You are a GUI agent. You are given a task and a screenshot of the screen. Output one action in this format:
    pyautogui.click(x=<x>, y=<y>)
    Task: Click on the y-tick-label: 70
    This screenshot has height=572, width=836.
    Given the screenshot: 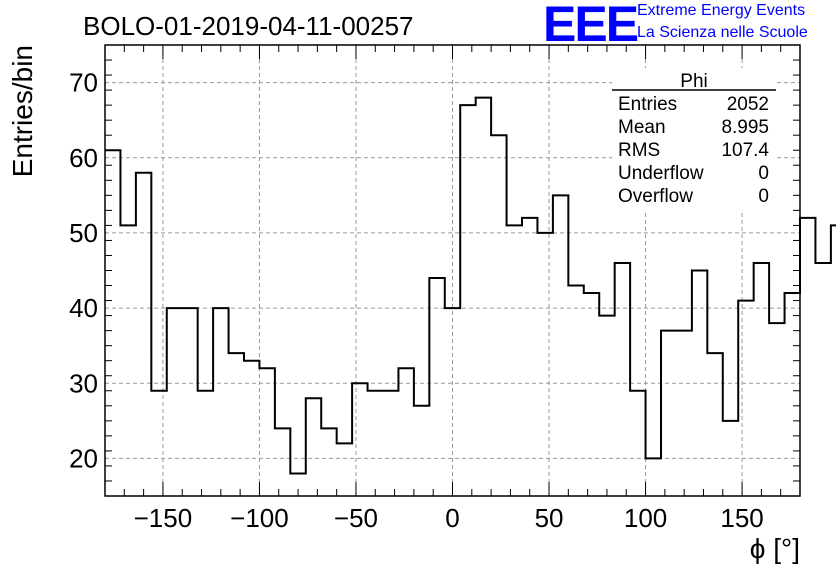 What is the action you would take?
    pyautogui.click(x=83, y=83)
    